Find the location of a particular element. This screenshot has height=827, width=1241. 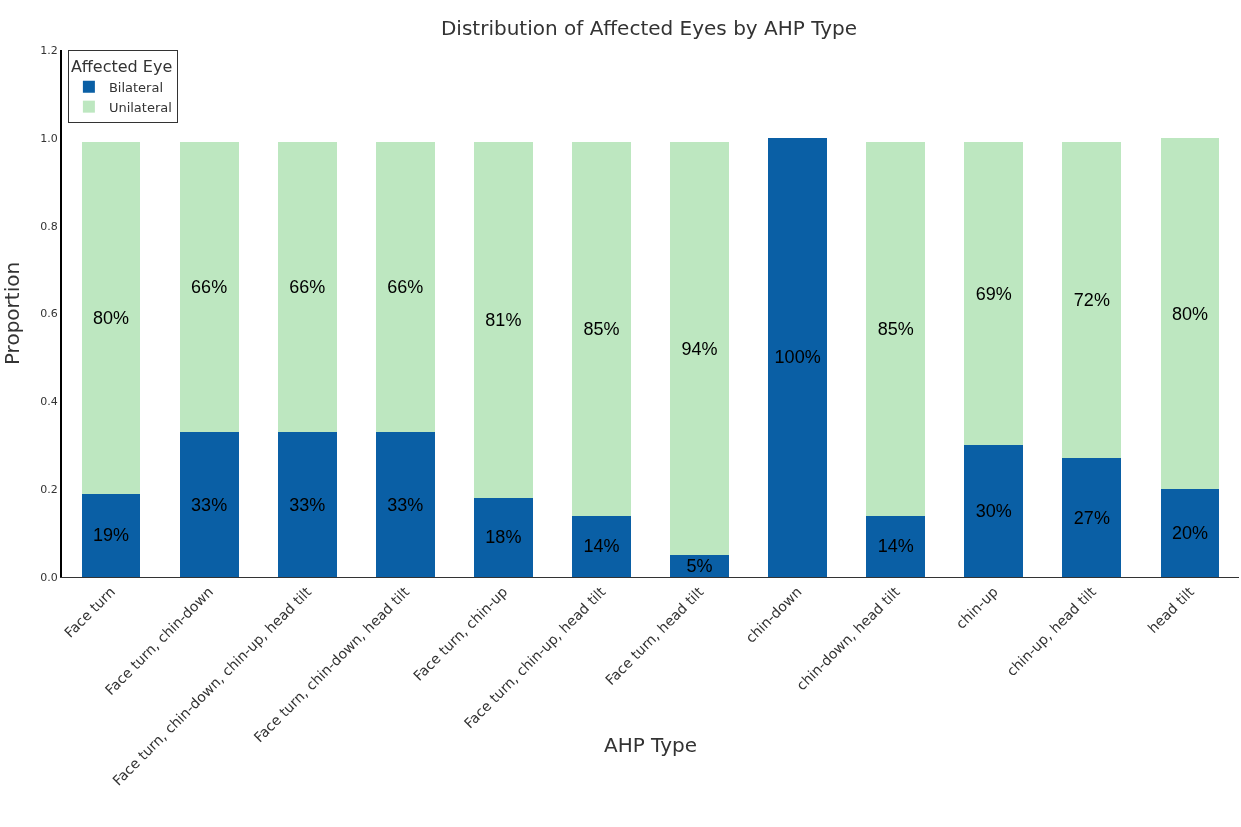

data-label: 72% is located at coordinates (1091, 300).